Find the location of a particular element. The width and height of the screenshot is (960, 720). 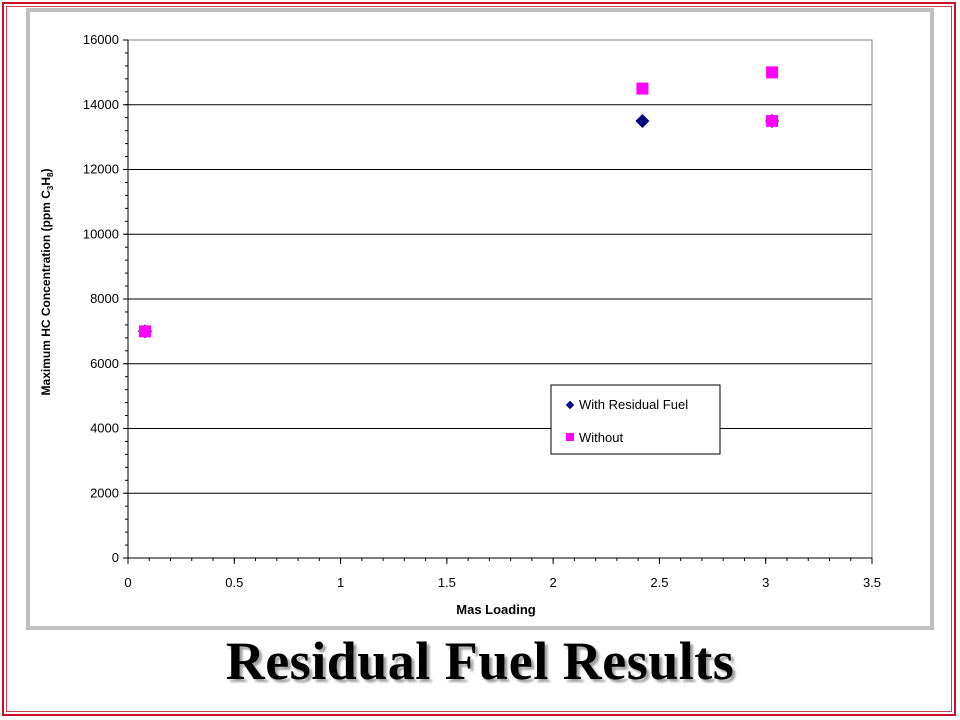

x-tick-label: 2 is located at coordinates (553, 582).